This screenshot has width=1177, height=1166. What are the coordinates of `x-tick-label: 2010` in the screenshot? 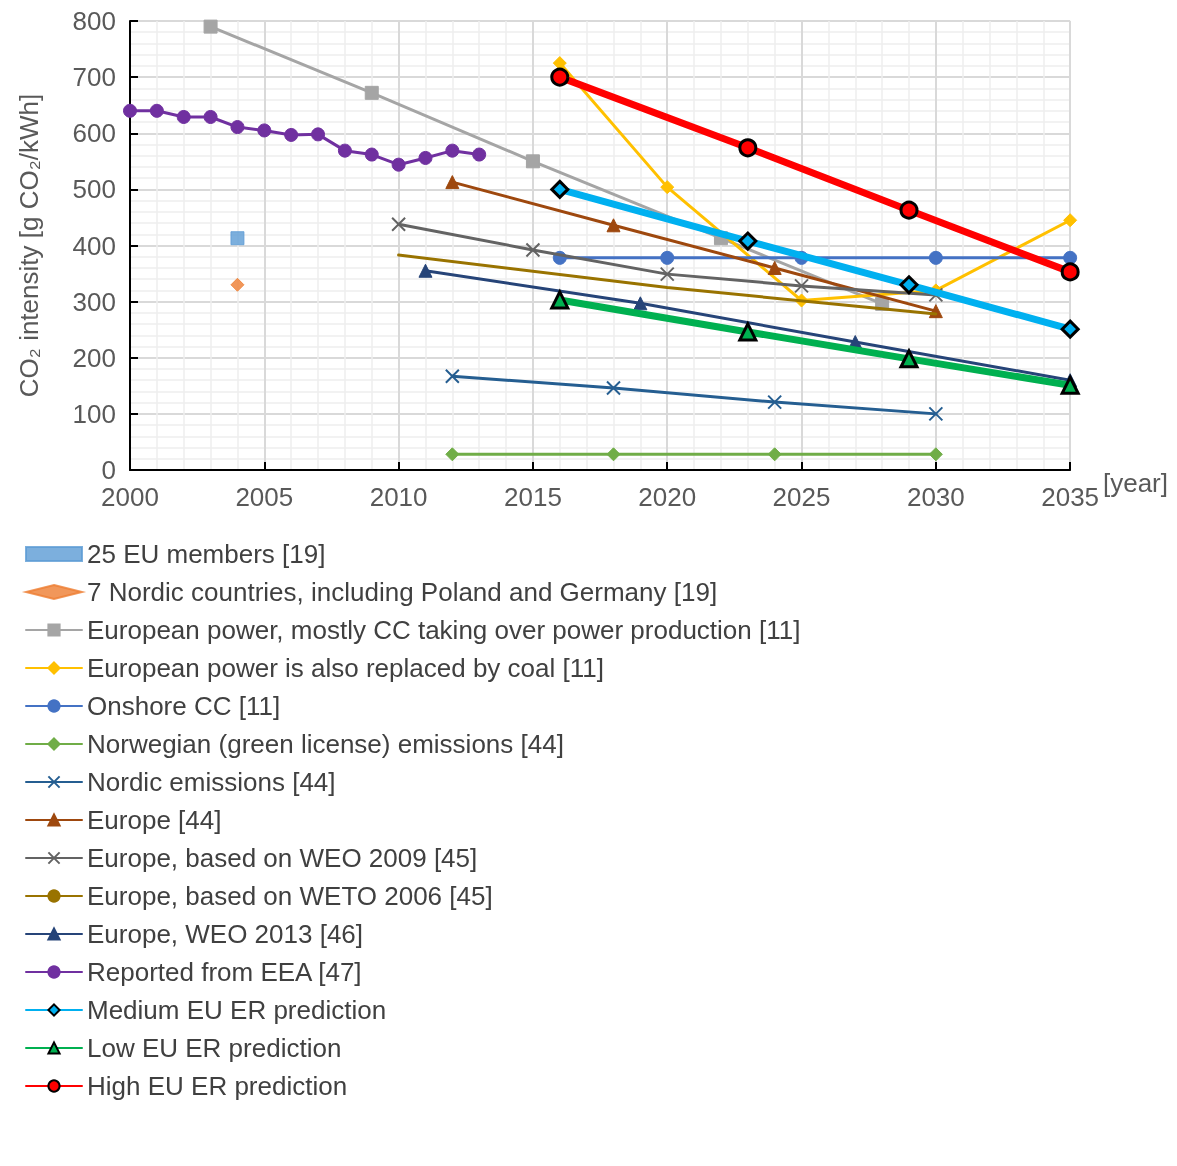 It's located at (398, 497).